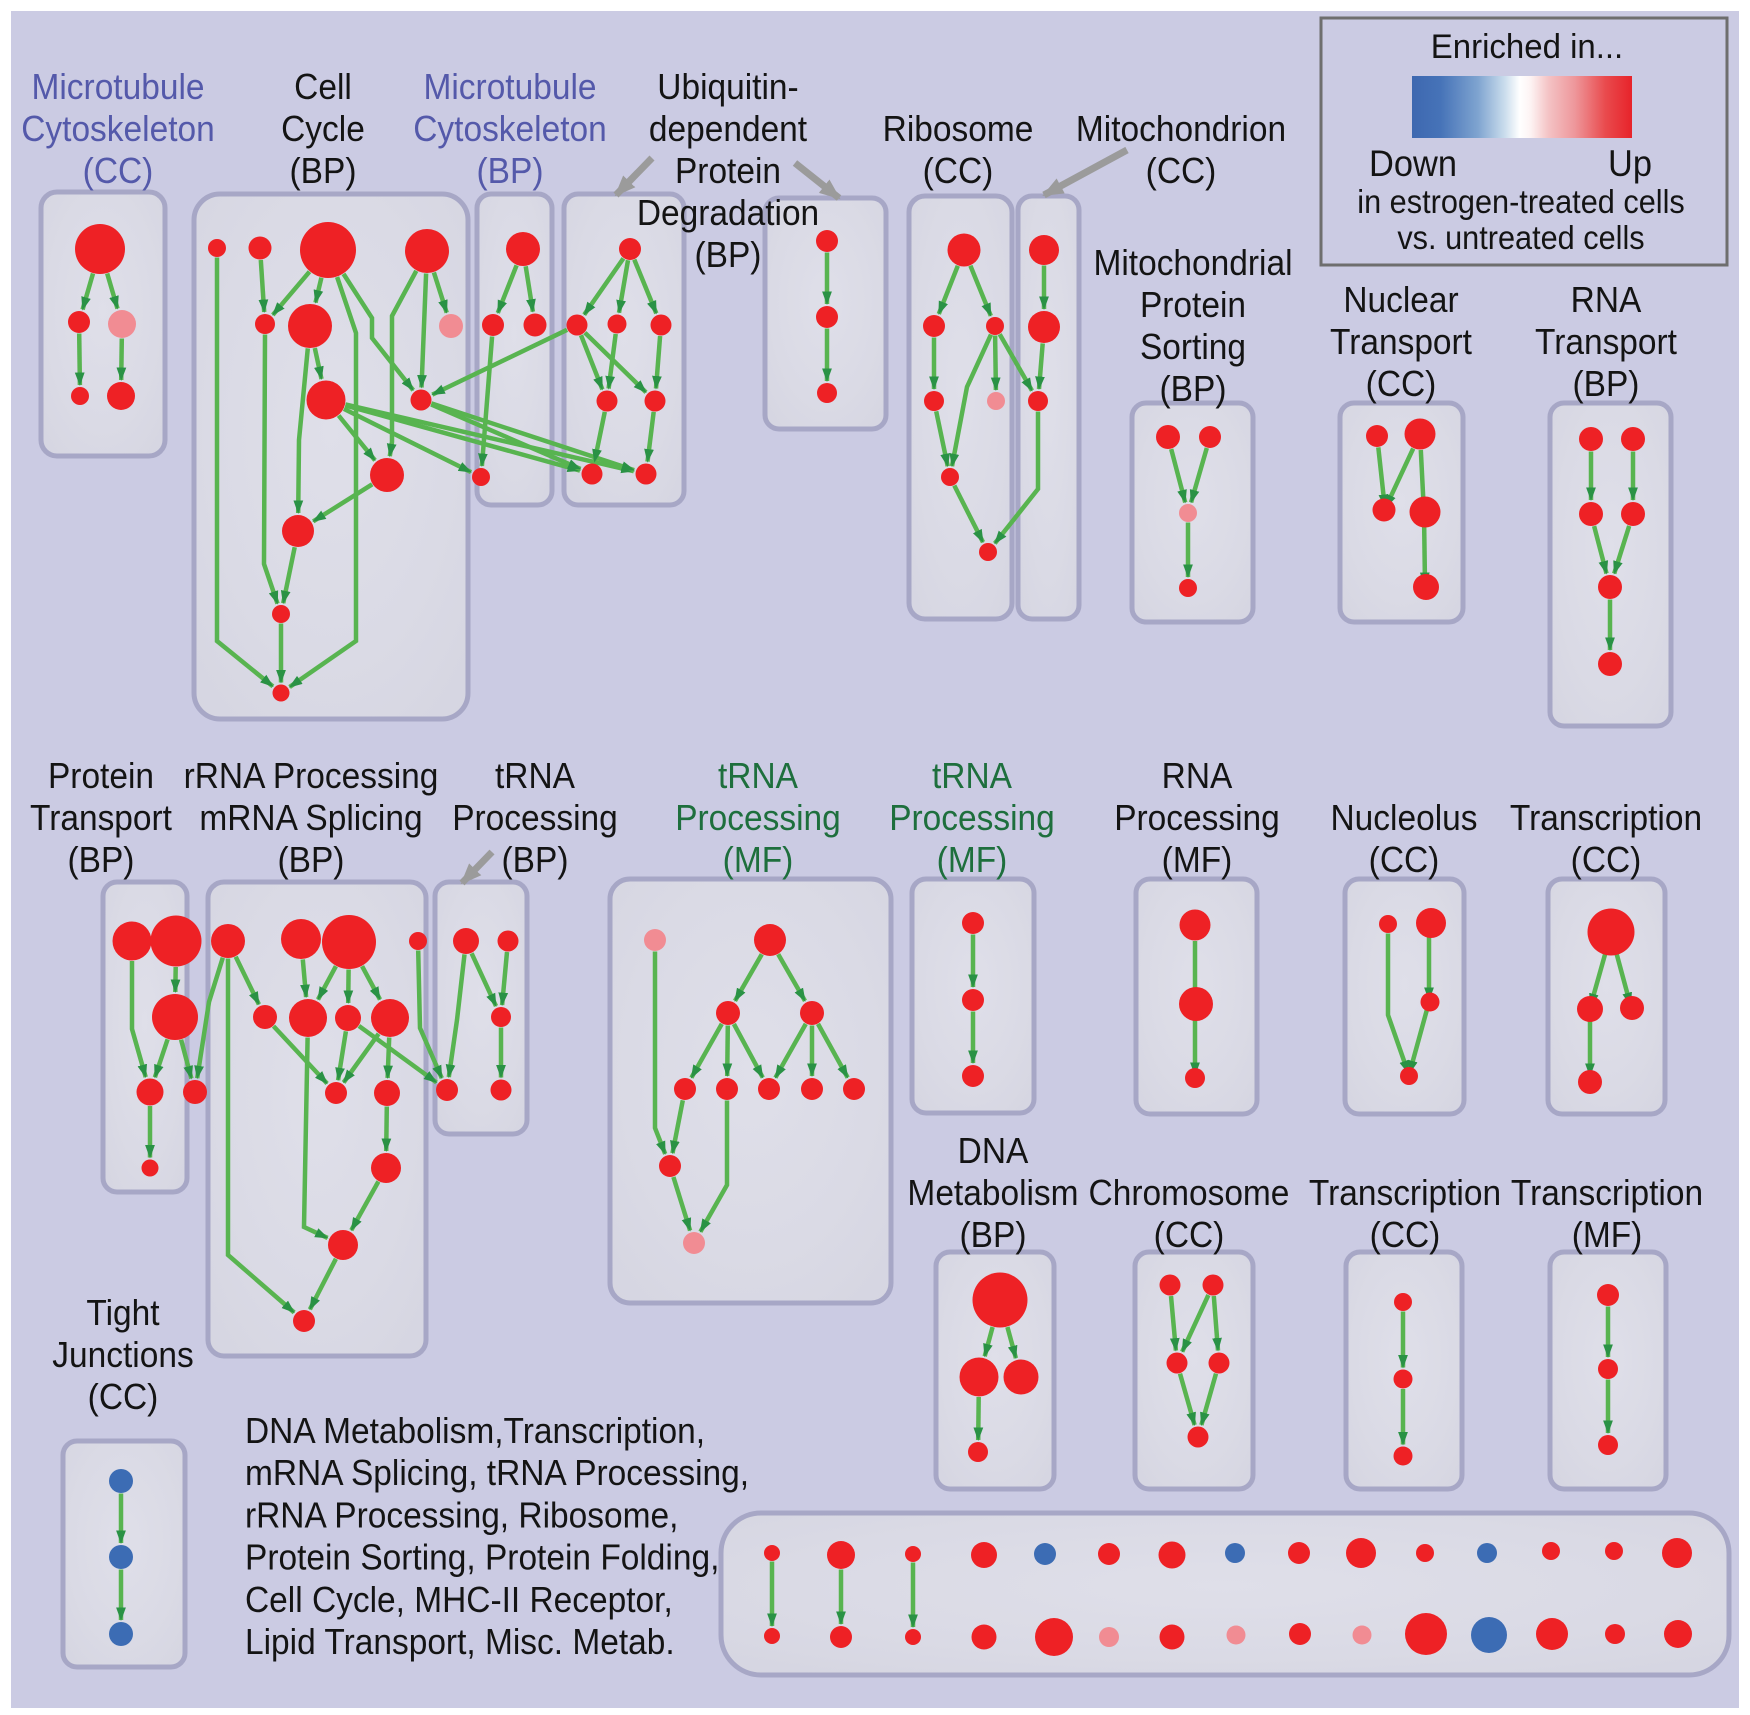 The height and width of the screenshot is (1715, 1750). Describe the element at coordinates (460, 1642) in the screenshot. I see `svg-text: Lipid Transport, Misc. Metab.` at that location.